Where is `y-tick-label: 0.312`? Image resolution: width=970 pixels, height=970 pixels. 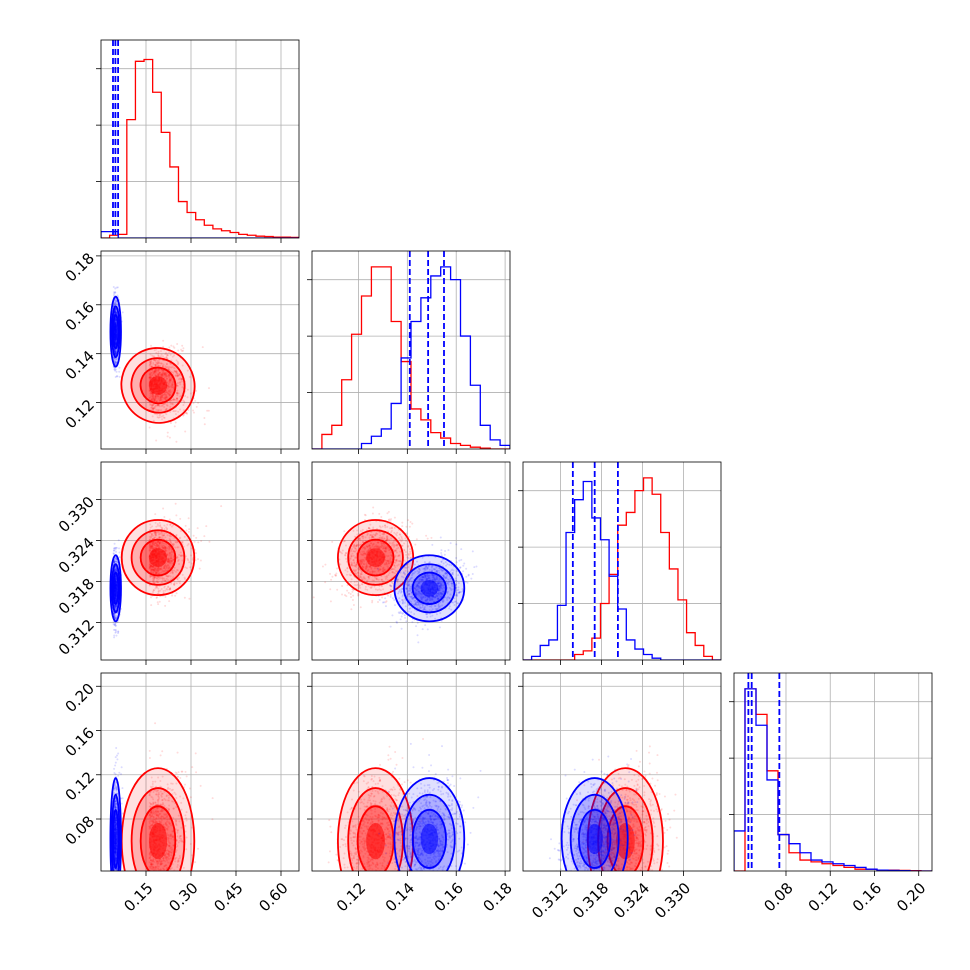 y-tick-label: 0.312 is located at coordinates (76, 637).